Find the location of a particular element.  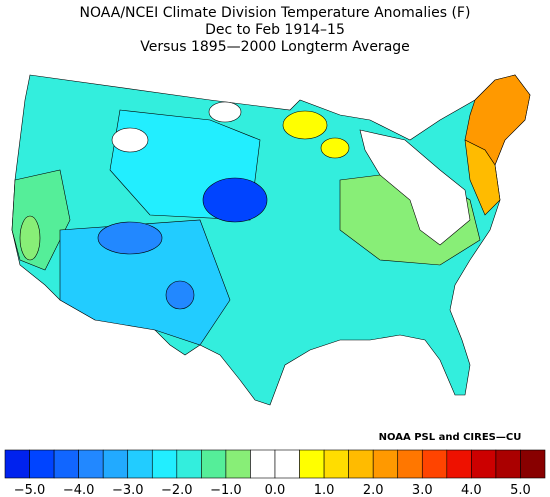

colorbar-tick-label: 5.0 is located at coordinates (520, 490).